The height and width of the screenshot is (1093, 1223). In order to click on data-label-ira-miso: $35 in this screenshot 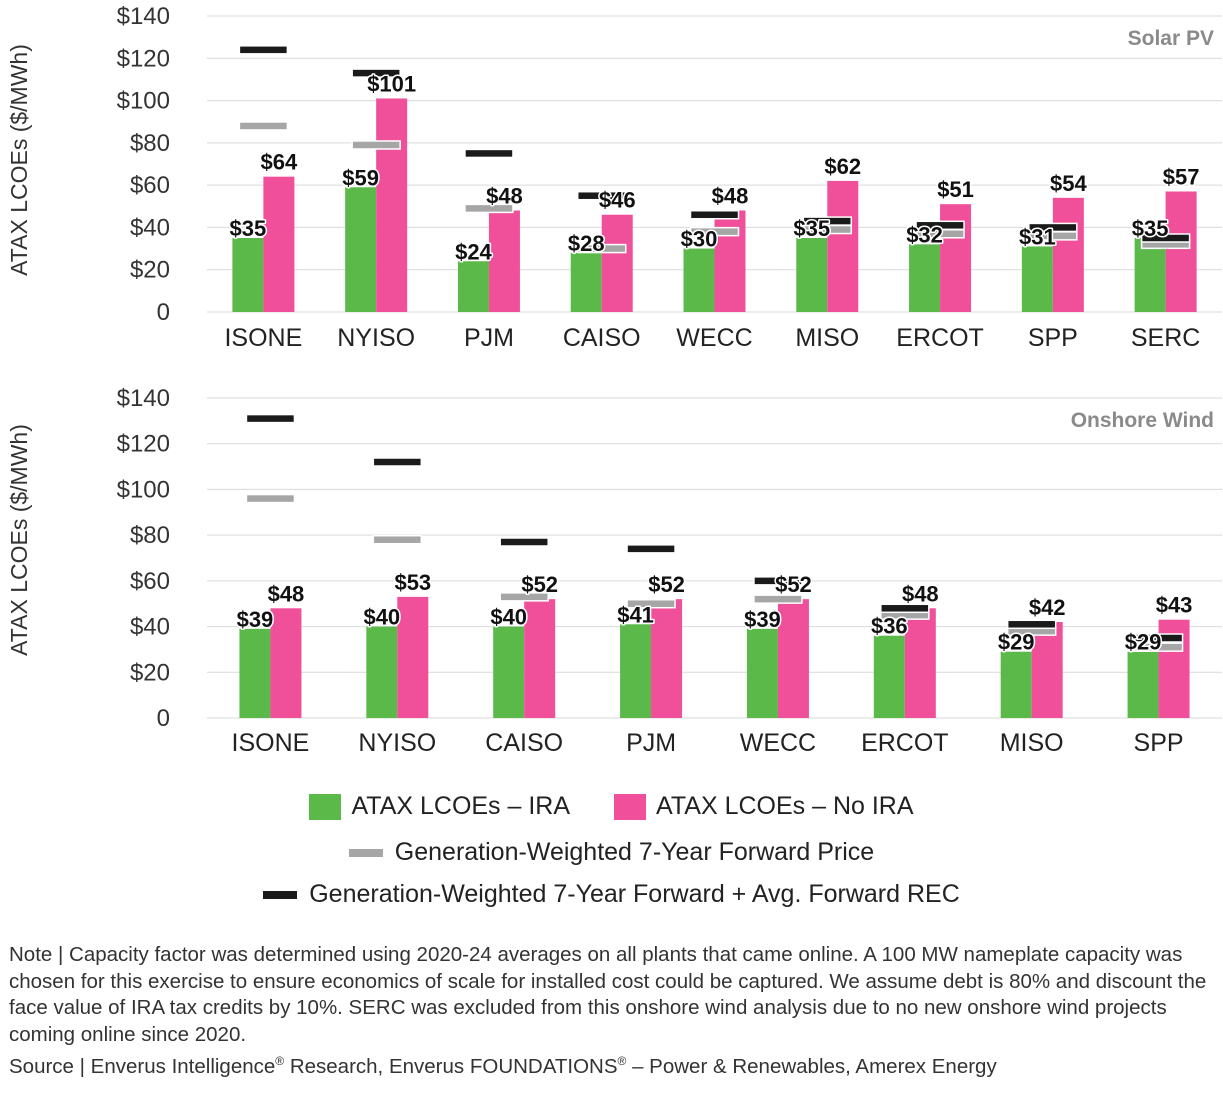, I will do `click(811, 228)`.